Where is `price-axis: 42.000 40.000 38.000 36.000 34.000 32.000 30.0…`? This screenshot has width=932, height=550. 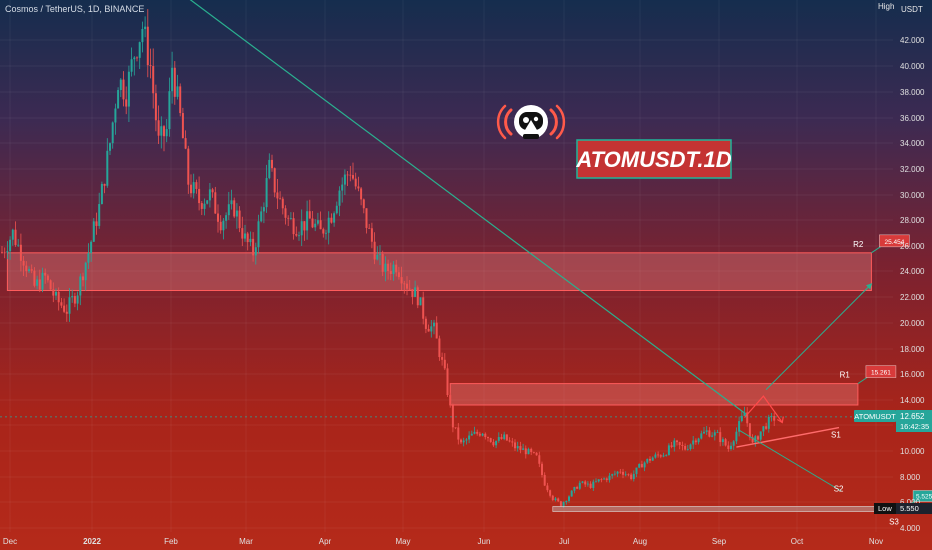 price-axis: 42.000 40.000 38.000 36.000 34.000 32.000 30.0… is located at coordinates (912, 284).